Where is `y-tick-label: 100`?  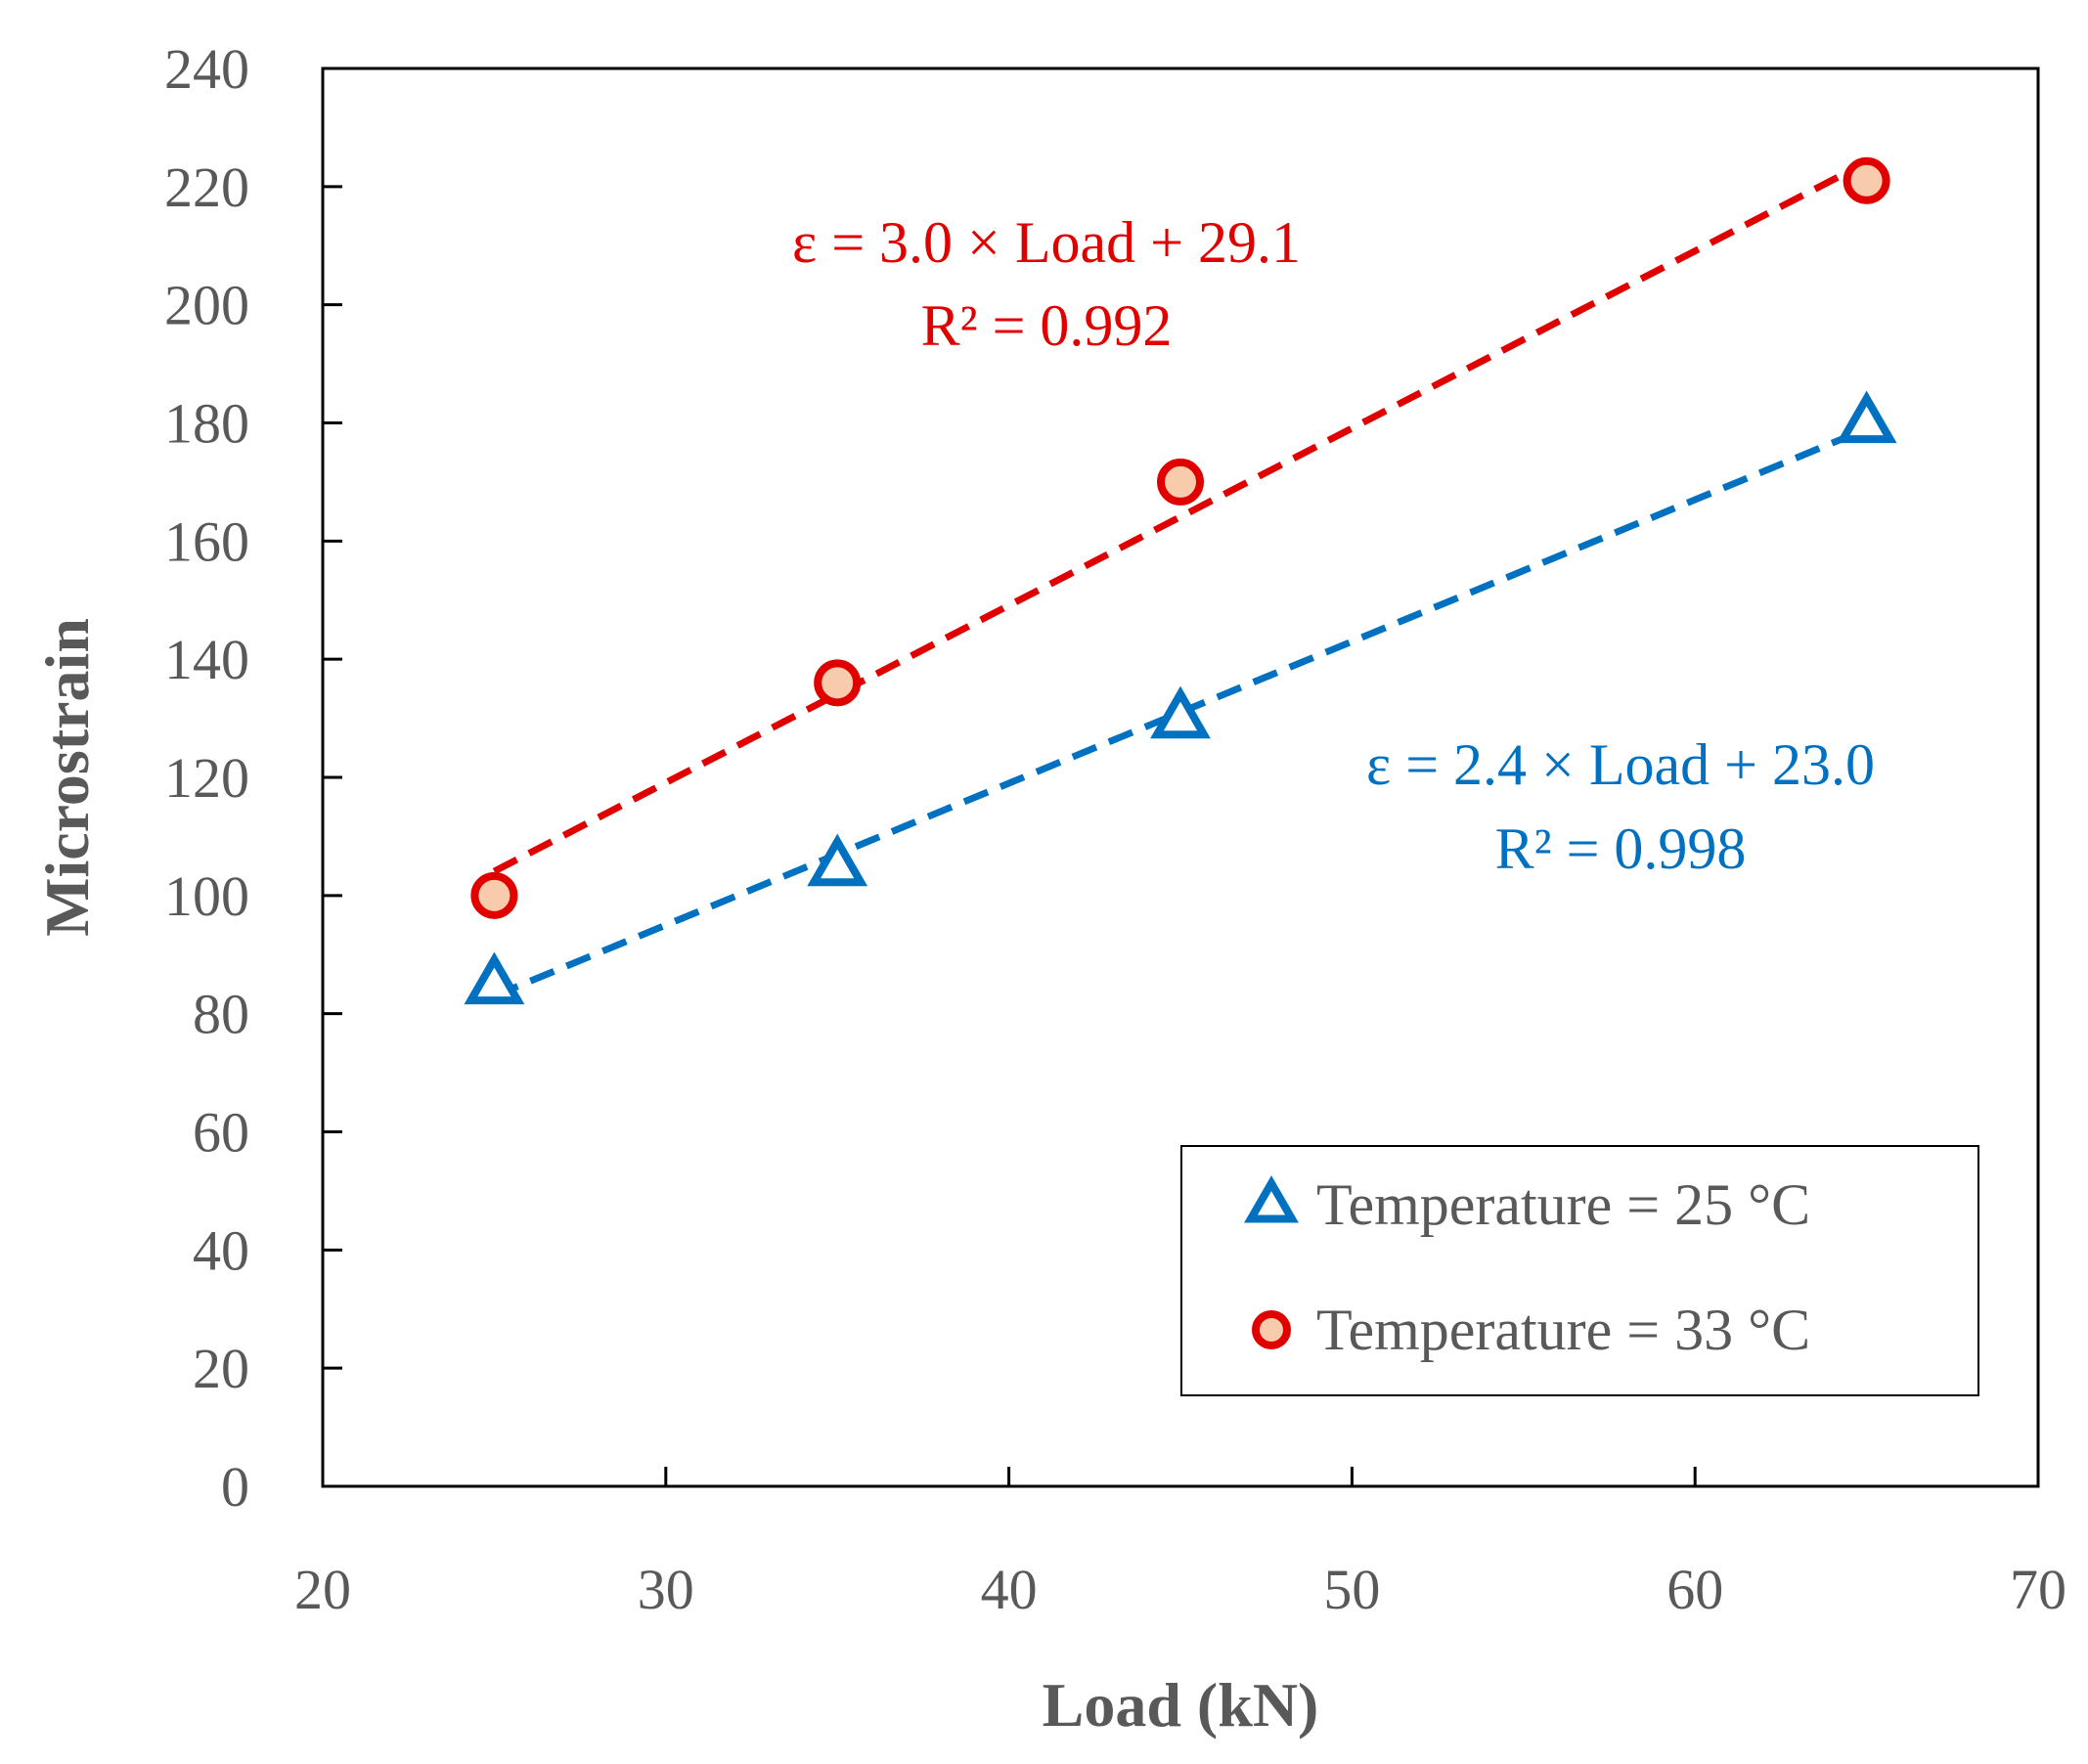 y-tick-label: 100 is located at coordinates (206, 896).